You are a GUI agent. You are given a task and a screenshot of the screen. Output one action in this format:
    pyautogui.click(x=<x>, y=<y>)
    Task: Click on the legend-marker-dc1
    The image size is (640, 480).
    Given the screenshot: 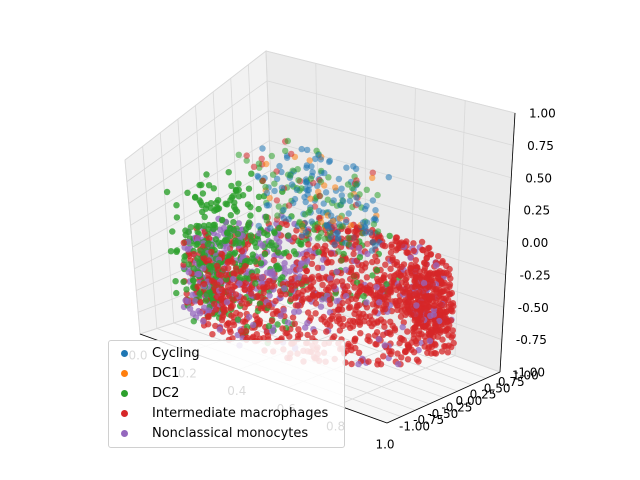 What is the action you would take?
    pyautogui.click(x=124, y=373)
    